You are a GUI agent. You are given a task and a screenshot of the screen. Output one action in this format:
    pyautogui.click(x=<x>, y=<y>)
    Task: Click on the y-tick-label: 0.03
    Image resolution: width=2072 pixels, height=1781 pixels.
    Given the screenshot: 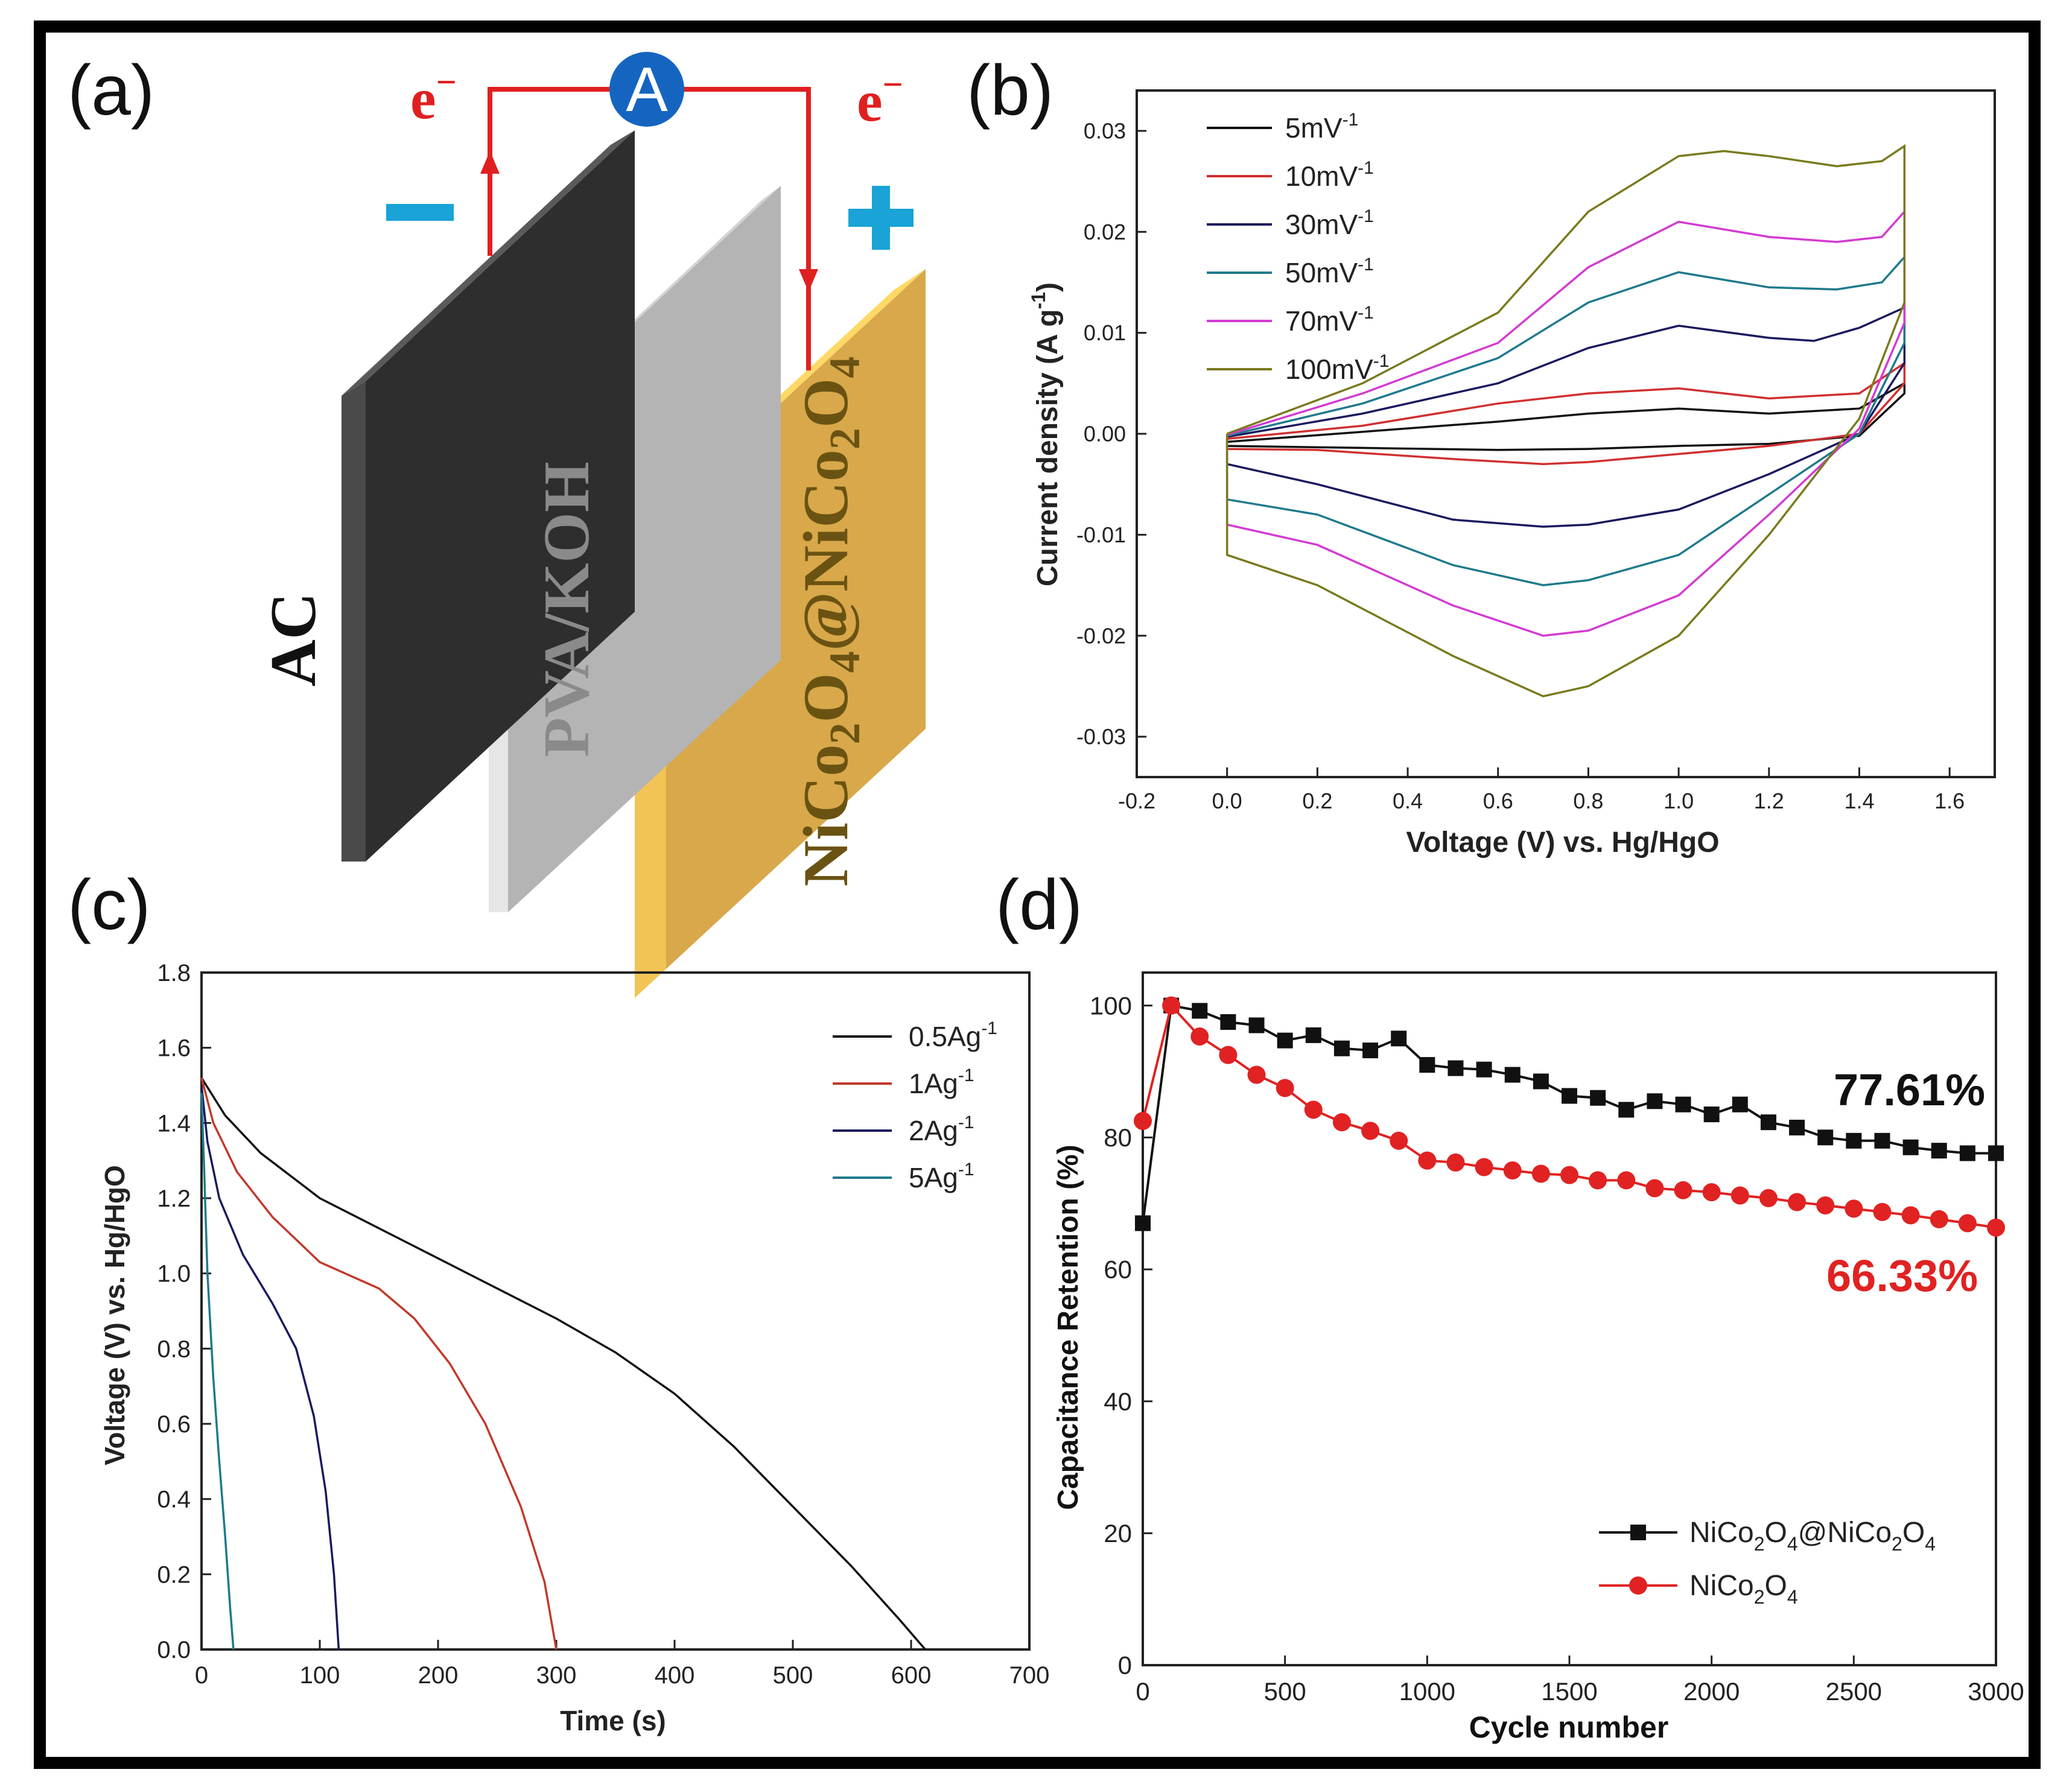 What is the action you would take?
    pyautogui.click(x=1105, y=131)
    